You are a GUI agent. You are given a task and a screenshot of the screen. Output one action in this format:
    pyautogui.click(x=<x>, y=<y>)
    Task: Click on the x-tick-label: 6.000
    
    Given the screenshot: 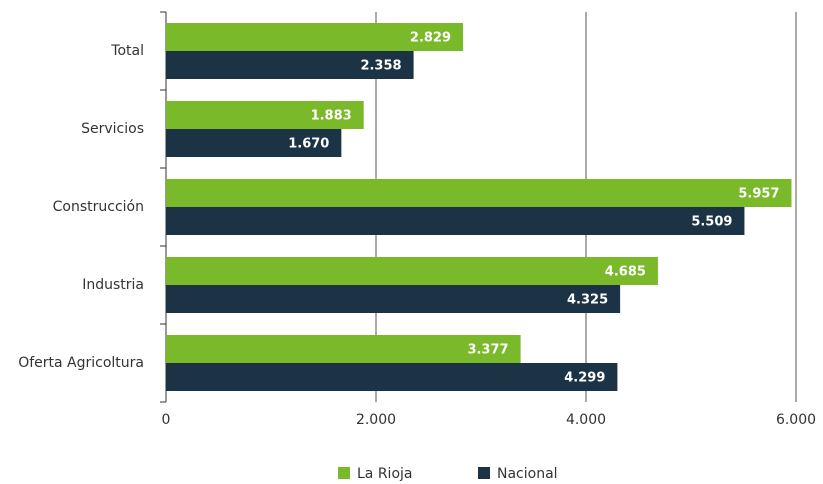 What is the action you would take?
    pyautogui.click(x=796, y=420)
    